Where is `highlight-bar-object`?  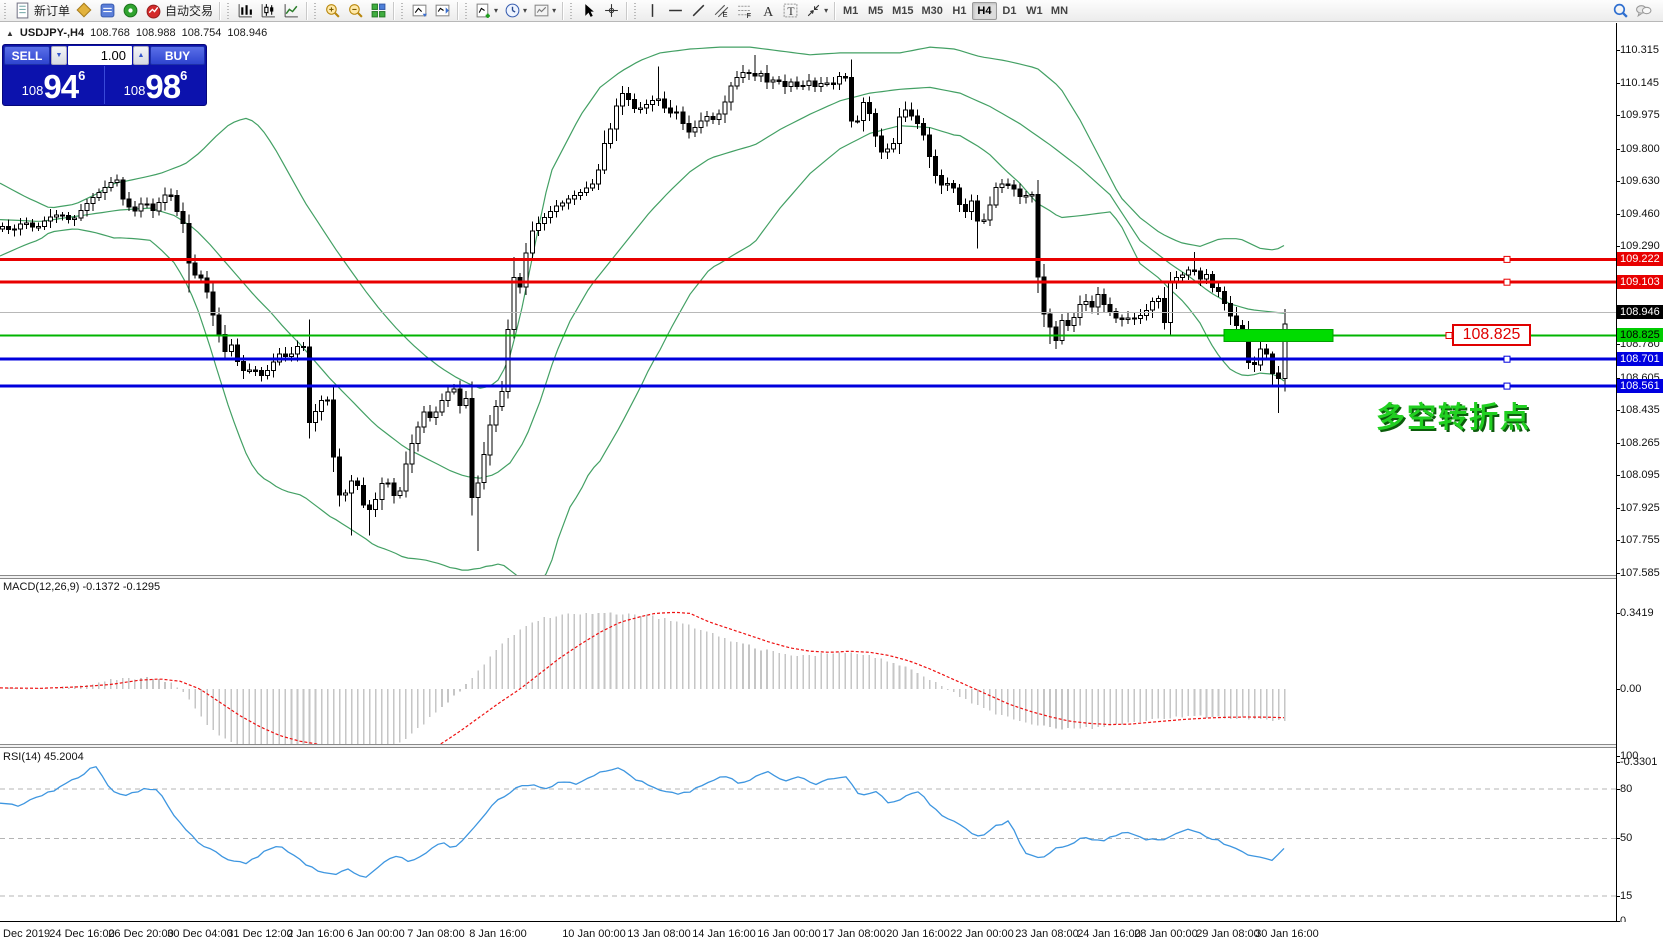
highlight-bar-object is located at coordinates (1278, 335).